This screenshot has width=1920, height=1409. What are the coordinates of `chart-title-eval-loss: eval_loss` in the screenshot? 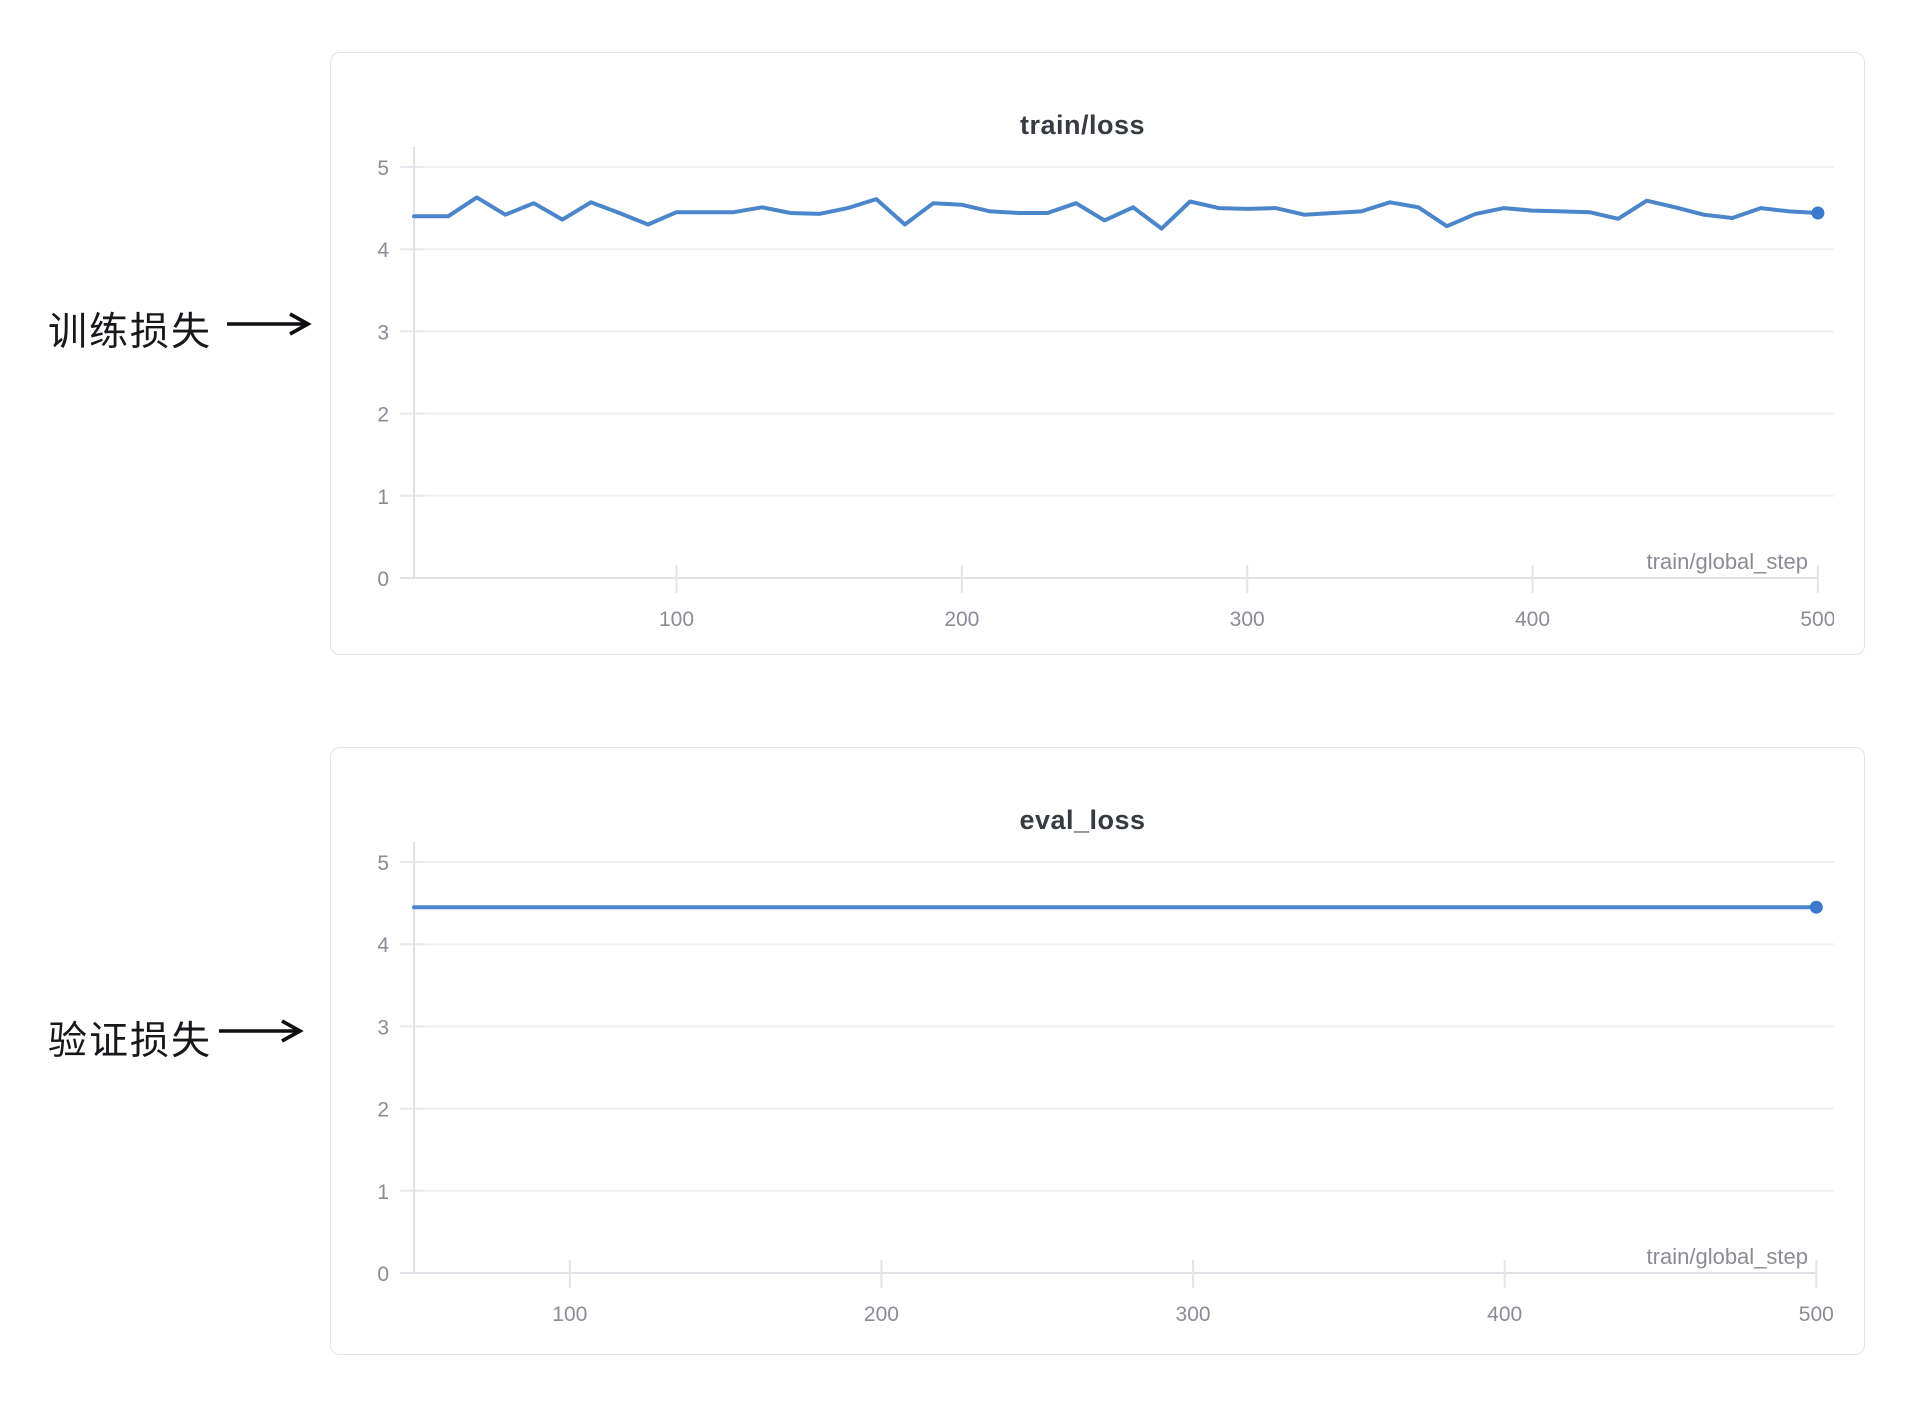 It's located at (1082, 820).